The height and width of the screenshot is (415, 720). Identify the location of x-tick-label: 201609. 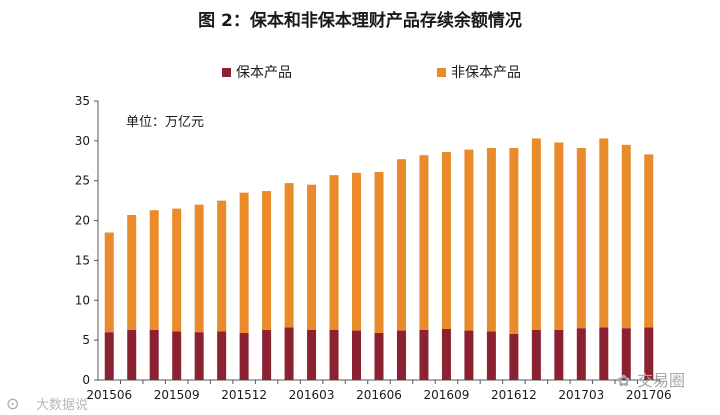
(447, 395).